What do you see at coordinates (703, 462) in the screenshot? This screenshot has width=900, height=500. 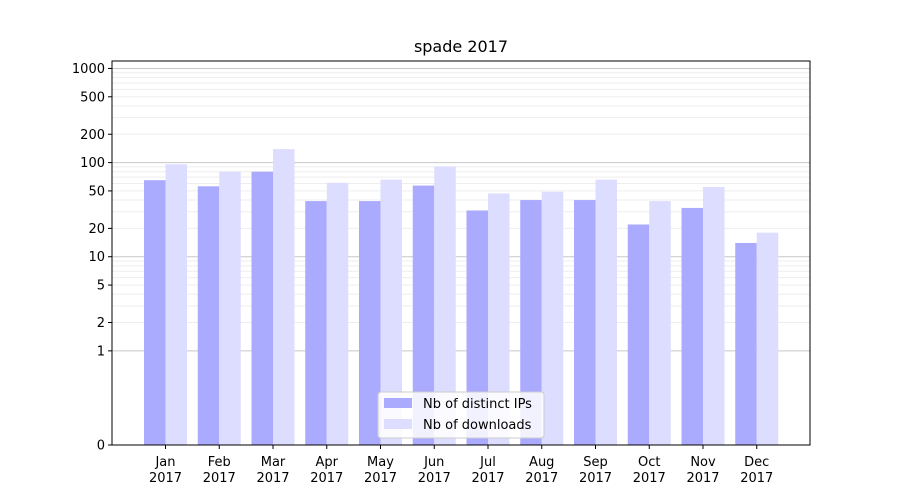 I see `x-tick-label-month: Nov` at bounding box center [703, 462].